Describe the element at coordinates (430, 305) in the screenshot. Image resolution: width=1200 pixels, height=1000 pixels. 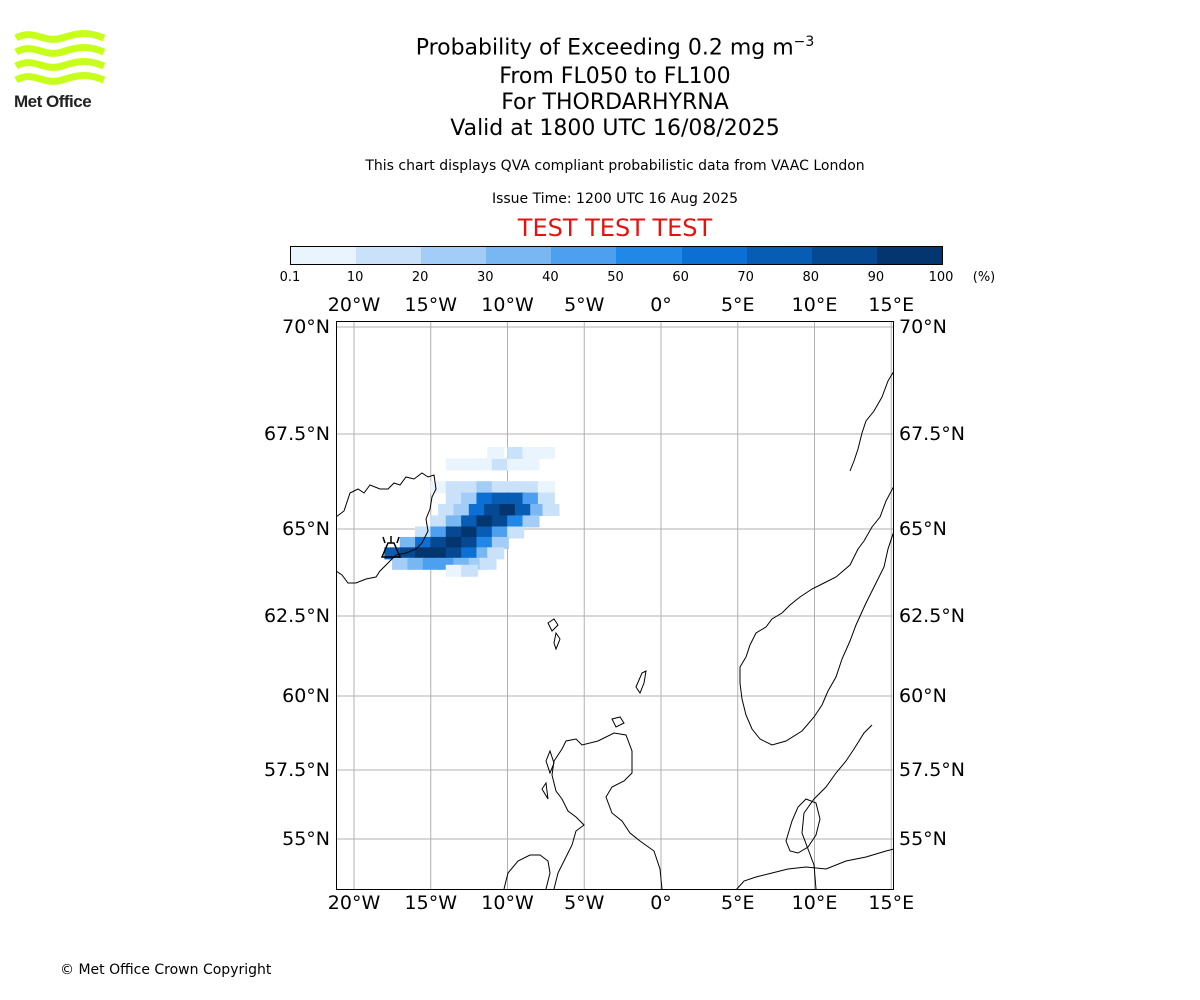
I see `longitude-label-top: 15°W` at that location.